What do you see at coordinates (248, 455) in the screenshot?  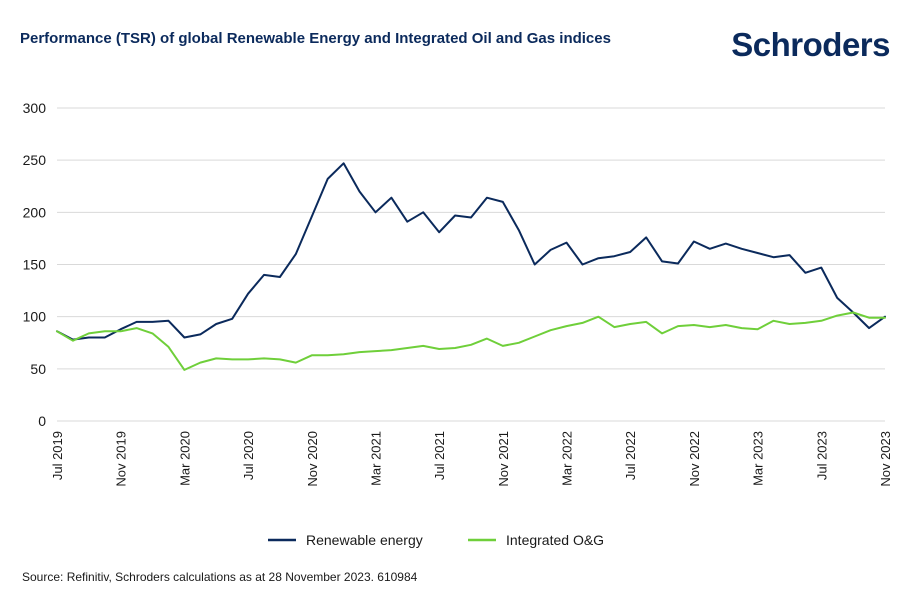 I see `x-tick-label: Jul 2020` at bounding box center [248, 455].